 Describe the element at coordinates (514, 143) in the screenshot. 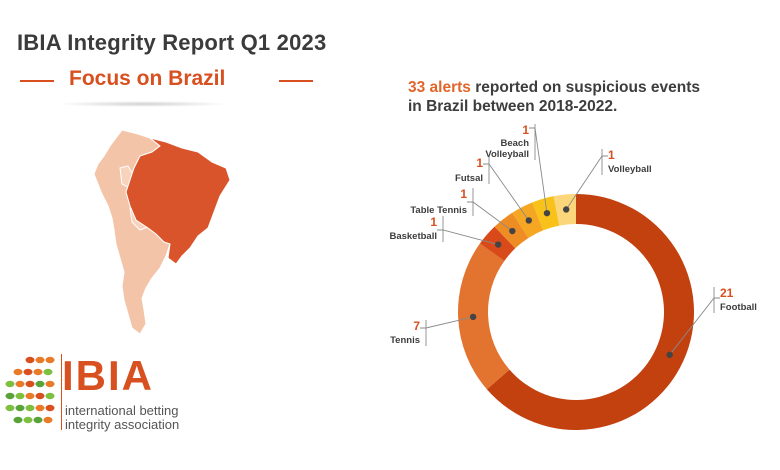

I see `slice-category-label: Beach` at that location.